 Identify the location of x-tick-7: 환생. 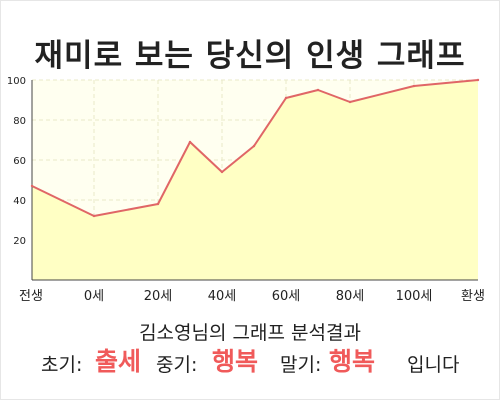
(473, 296).